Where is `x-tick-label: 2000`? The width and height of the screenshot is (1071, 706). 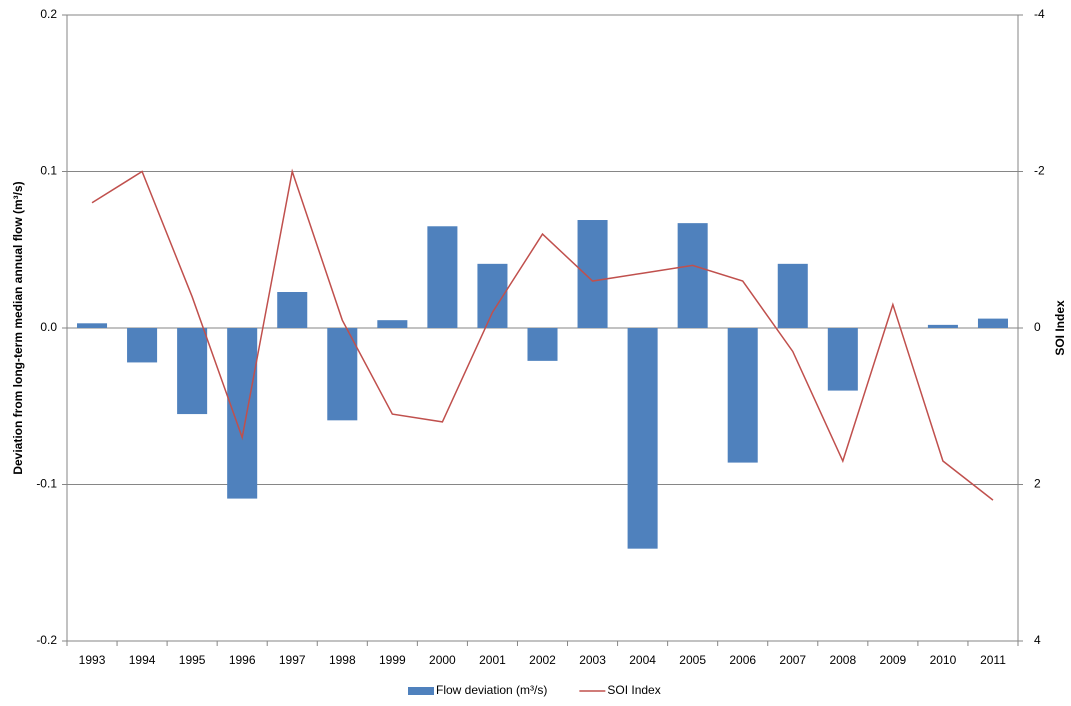 x-tick-label: 2000 is located at coordinates (442, 660).